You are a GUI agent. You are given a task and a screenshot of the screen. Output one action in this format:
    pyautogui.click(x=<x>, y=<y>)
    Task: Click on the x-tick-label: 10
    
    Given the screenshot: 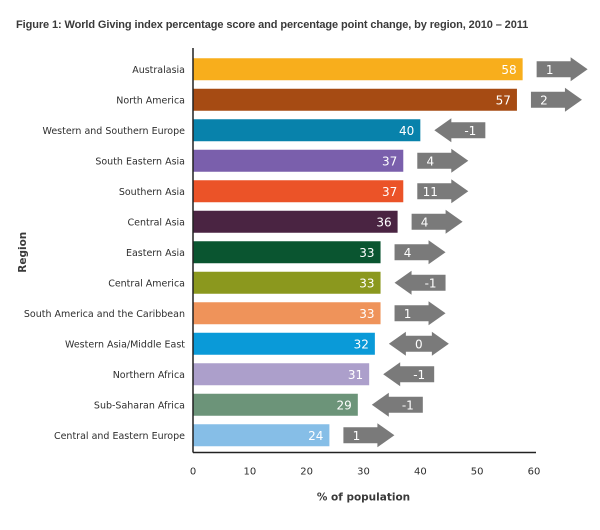 What is the action you would take?
    pyautogui.click(x=249, y=472)
    